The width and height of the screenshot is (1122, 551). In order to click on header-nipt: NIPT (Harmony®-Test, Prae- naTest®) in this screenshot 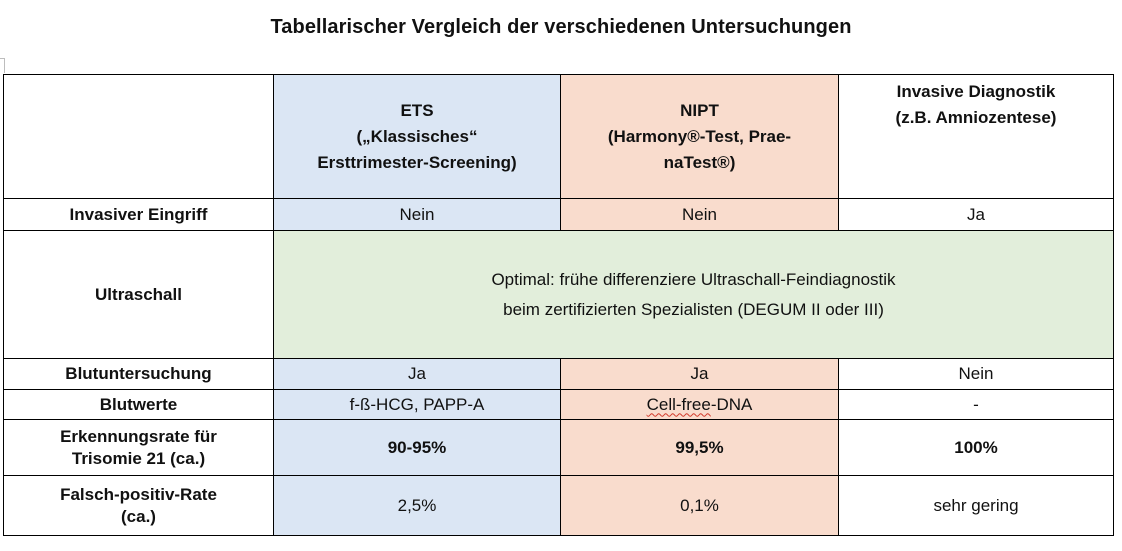, I will do `click(699, 136)`.